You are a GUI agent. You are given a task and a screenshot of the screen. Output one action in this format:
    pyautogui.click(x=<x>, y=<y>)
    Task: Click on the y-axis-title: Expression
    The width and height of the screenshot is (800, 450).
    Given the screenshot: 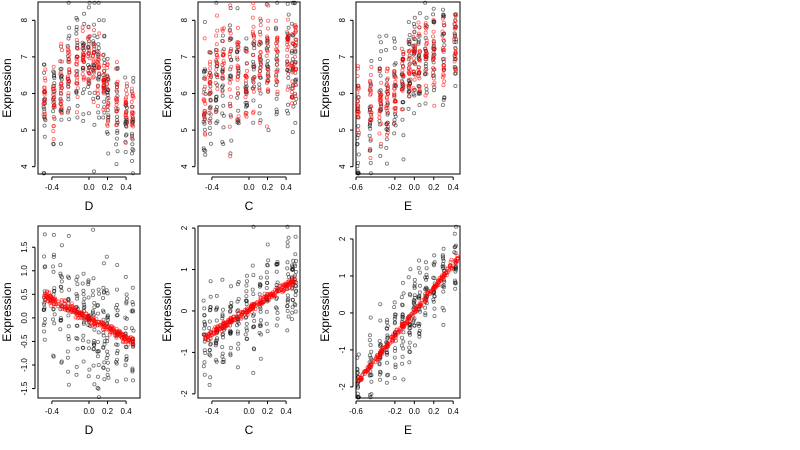 What is the action you would take?
    pyautogui.click(x=167, y=311)
    